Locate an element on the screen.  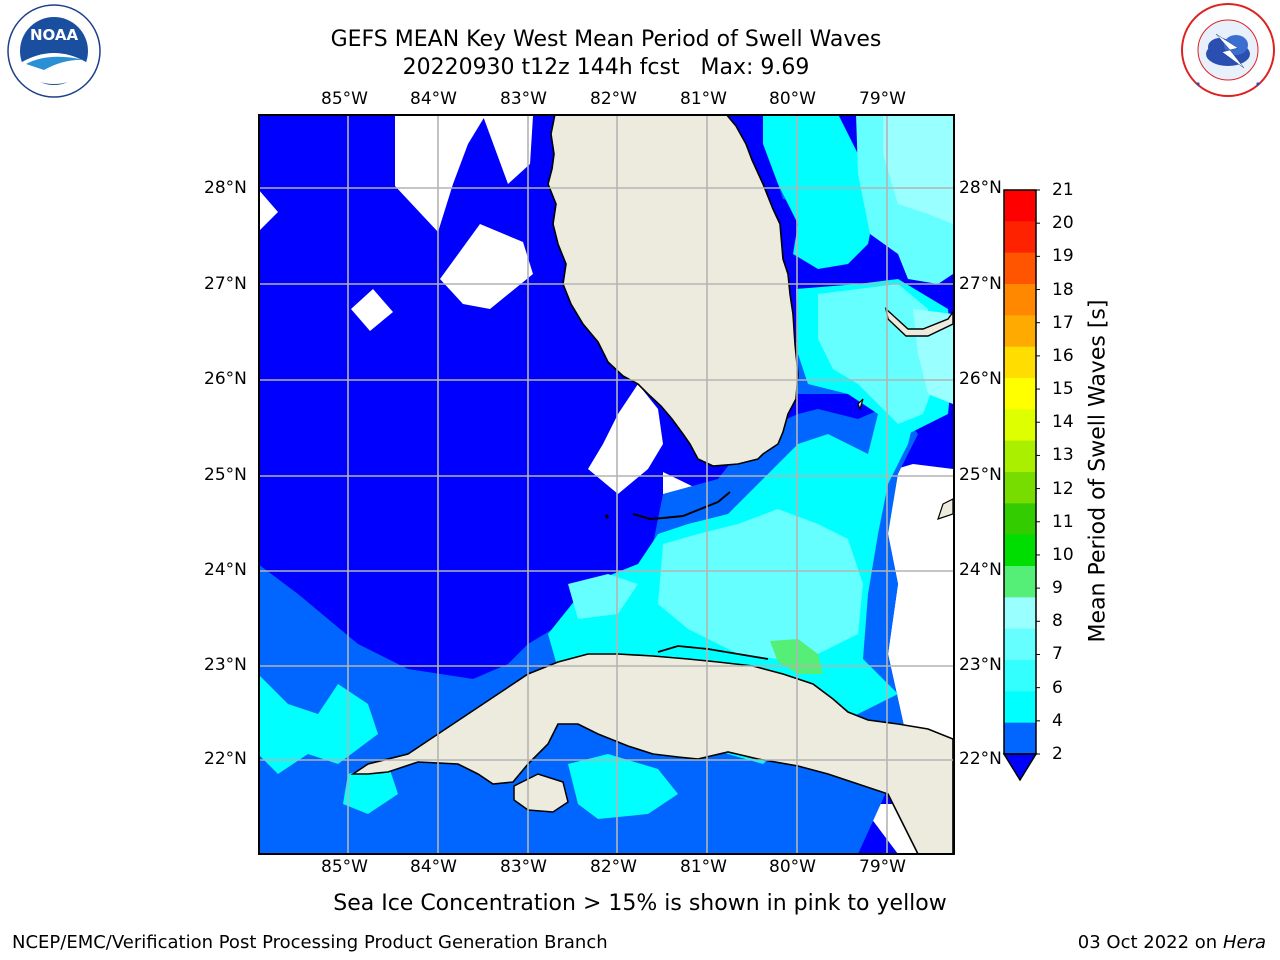
footer-date: 03 Oct 2022 on Hera is located at coordinates (1172, 942).